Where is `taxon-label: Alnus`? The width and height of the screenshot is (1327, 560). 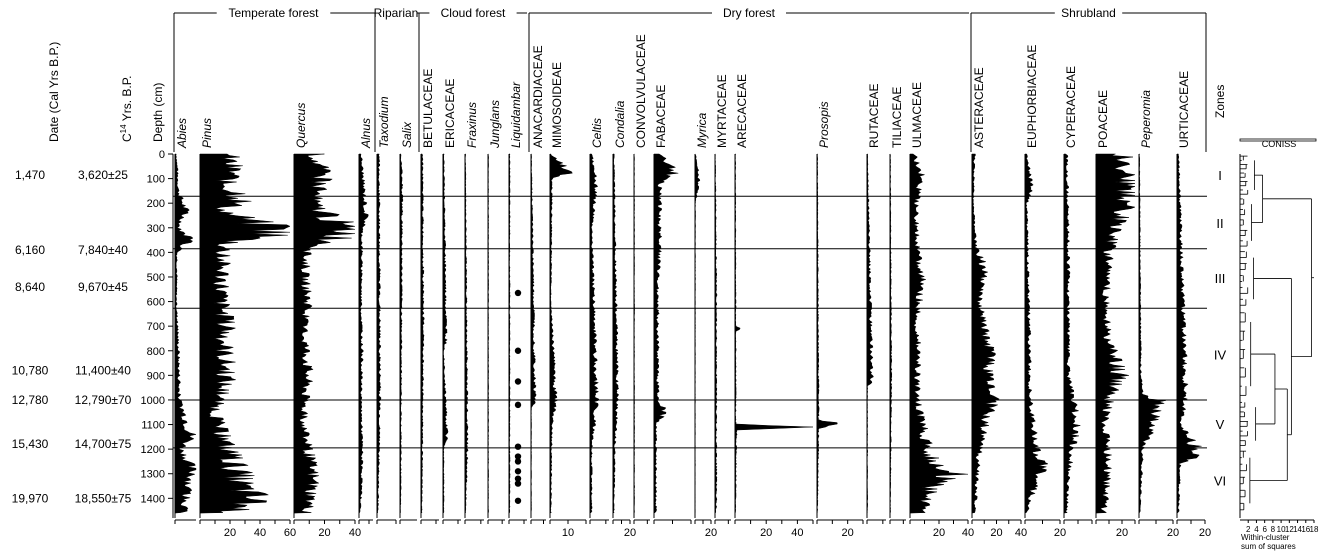
taxon-label: Alnus is located at coordinates (366, 133).